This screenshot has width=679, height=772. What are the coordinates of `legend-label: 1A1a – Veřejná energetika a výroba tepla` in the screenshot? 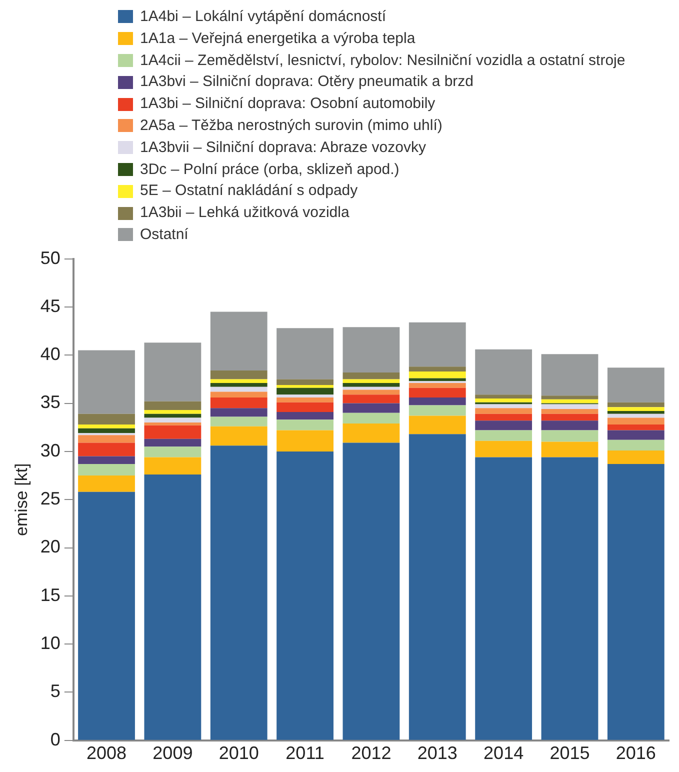 It's located at (278, 38).